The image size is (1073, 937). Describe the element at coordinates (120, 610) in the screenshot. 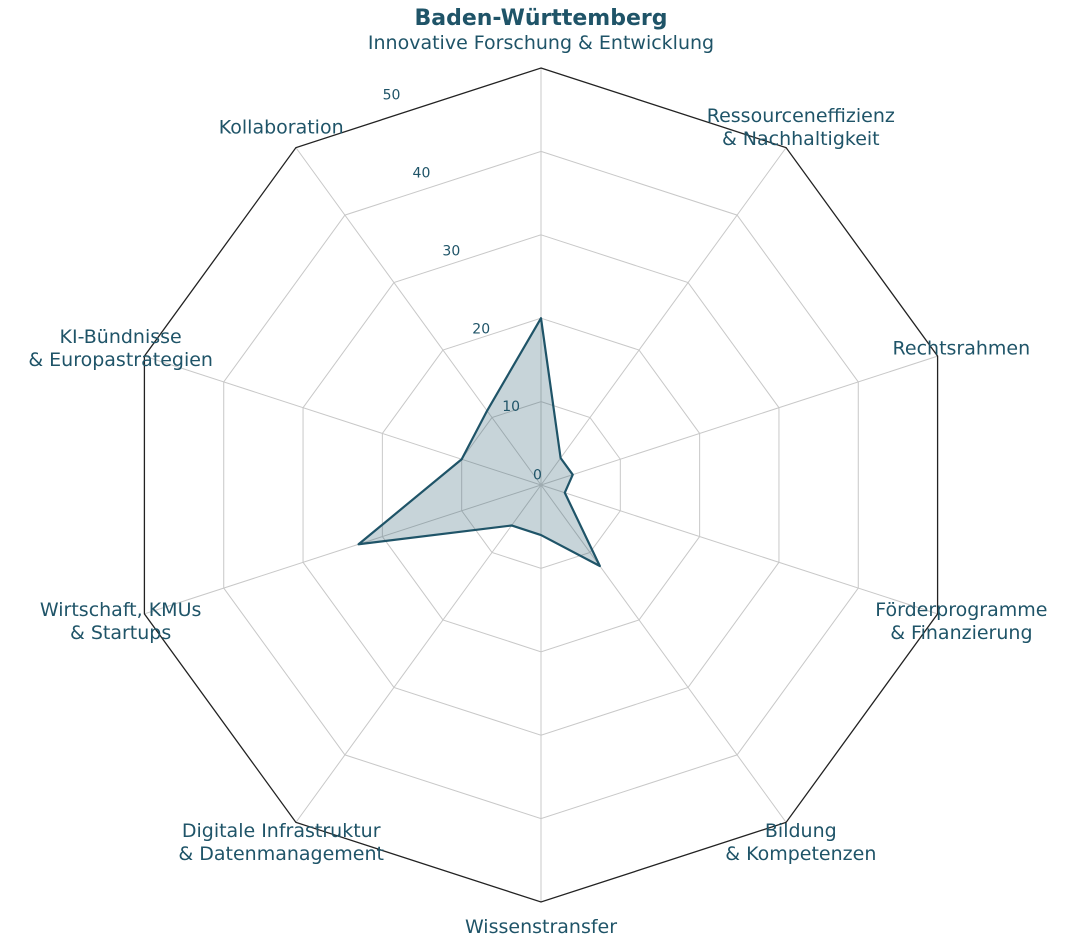

I see `category-label-line: Wirtschaft, KMUs` at that location.